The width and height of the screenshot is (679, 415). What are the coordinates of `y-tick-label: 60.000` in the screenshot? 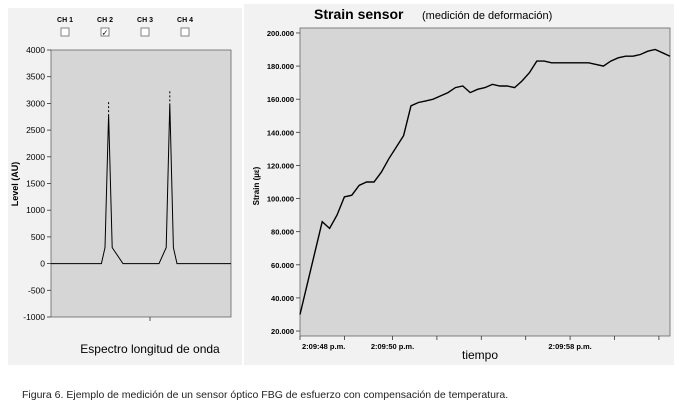 It's located at (282, 265).